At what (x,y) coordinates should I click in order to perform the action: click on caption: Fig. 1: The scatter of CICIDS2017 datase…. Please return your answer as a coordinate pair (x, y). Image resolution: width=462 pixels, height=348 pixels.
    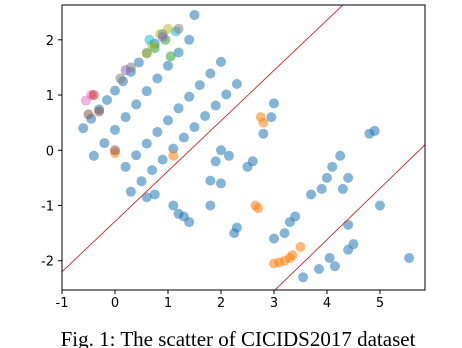
    Looking at the image, I should click on (238, 337).